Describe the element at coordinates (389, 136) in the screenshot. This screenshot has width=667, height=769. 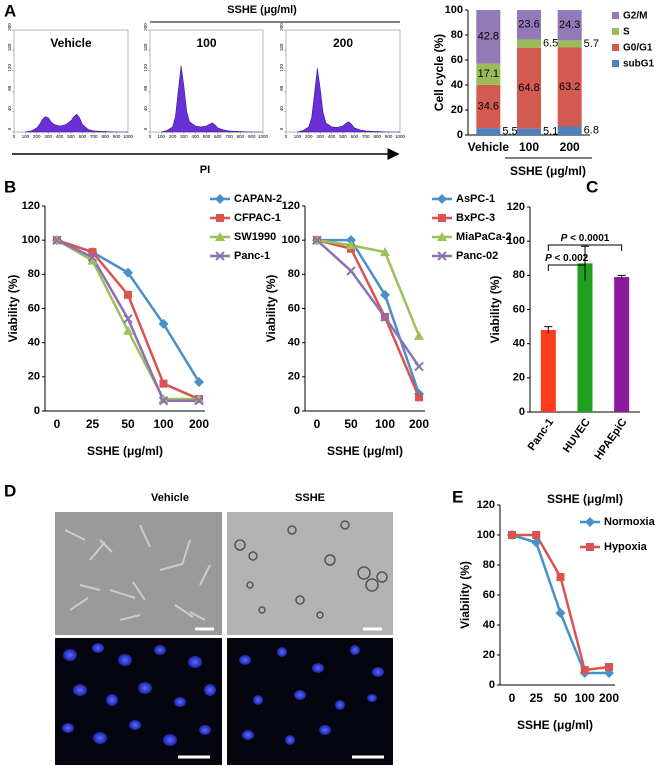
I see `x-tick-label: 900` at that location.